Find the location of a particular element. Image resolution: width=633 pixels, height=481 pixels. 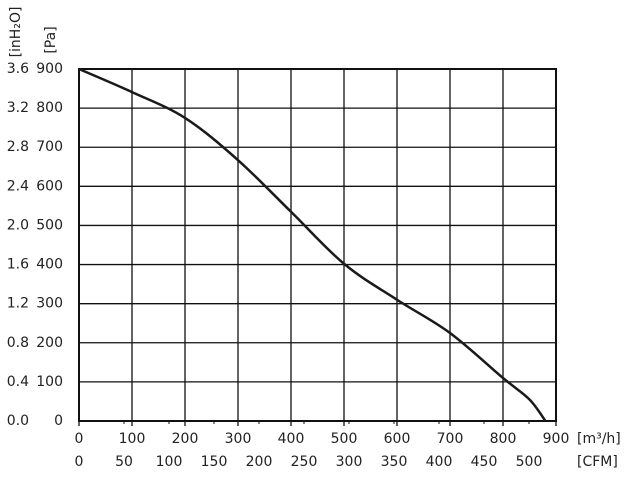

y-tick-label: 300 is located at coordinates (49, 304).